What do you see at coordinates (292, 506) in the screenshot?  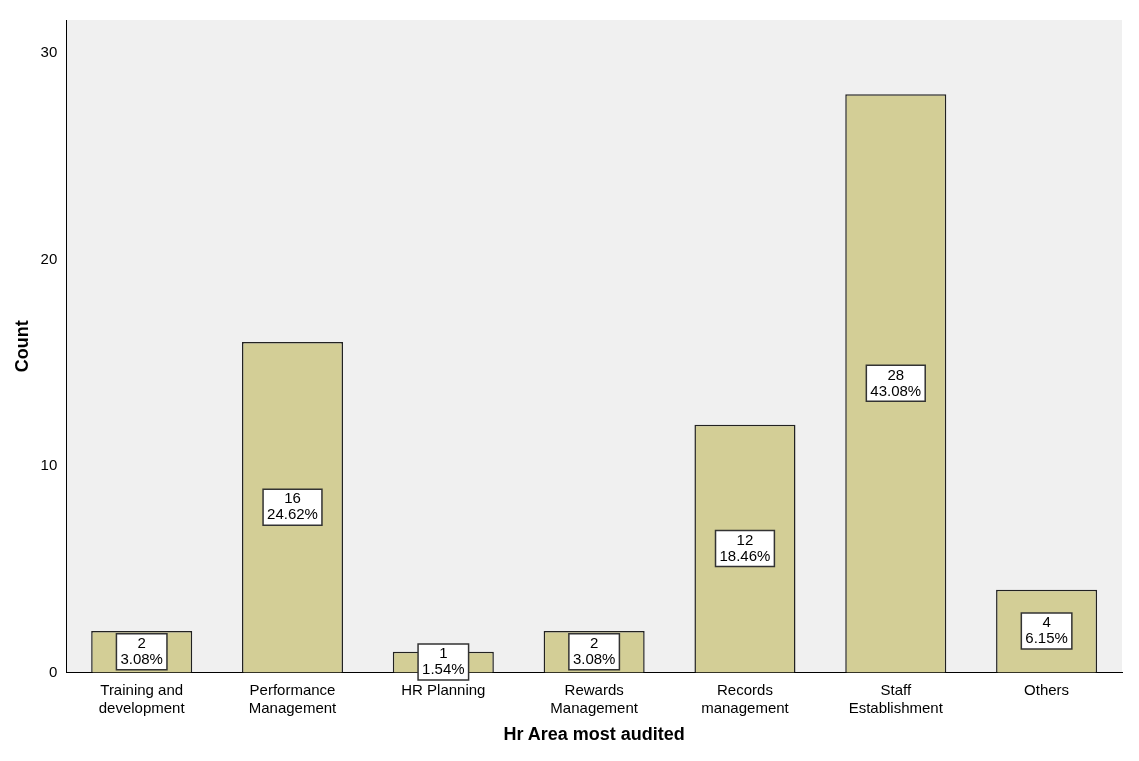 I see `data-label: 16 24.62%` at bounding box center [292, 506].